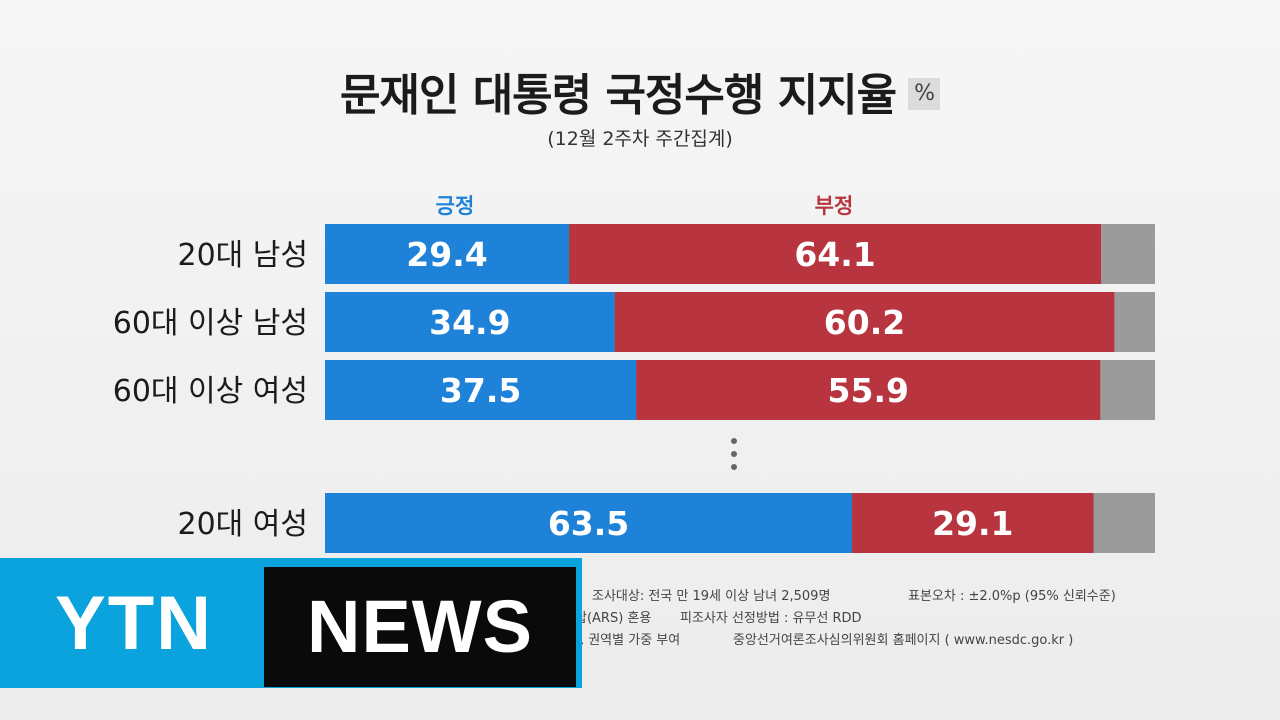 This screenshot has height=720, width=1280. I want to click on legend-negative: 부정, so click(834, 206).